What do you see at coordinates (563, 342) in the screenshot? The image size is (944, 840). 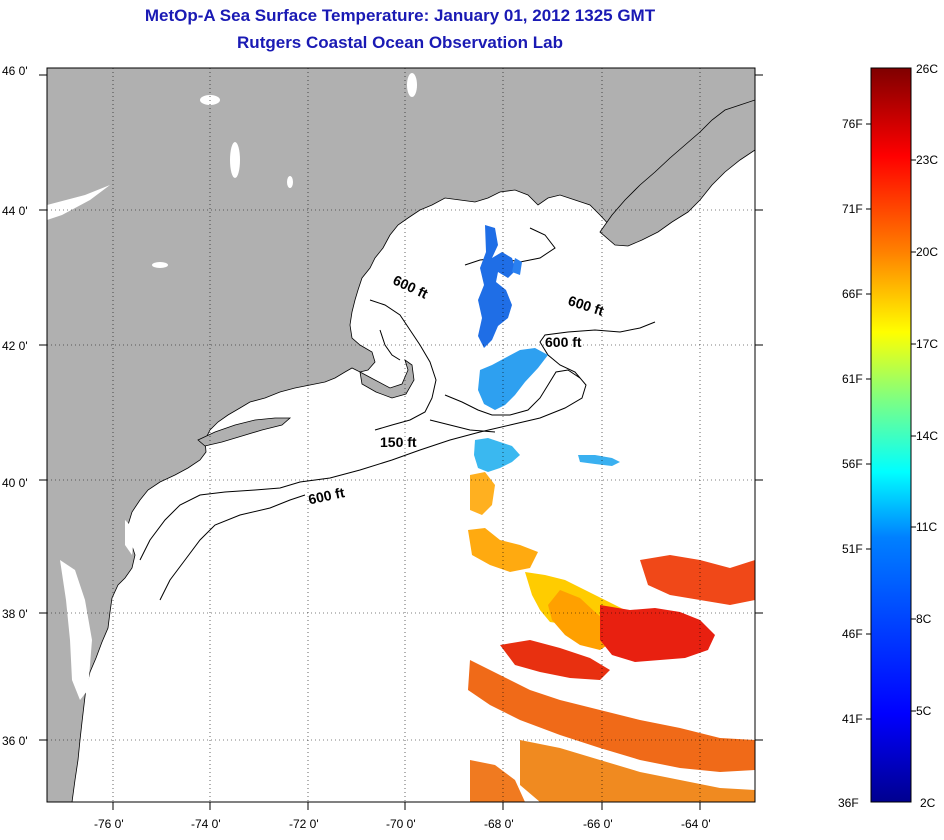 I see `contour-label-600ft-c: 600 ft` at bounding box center [563, 342].